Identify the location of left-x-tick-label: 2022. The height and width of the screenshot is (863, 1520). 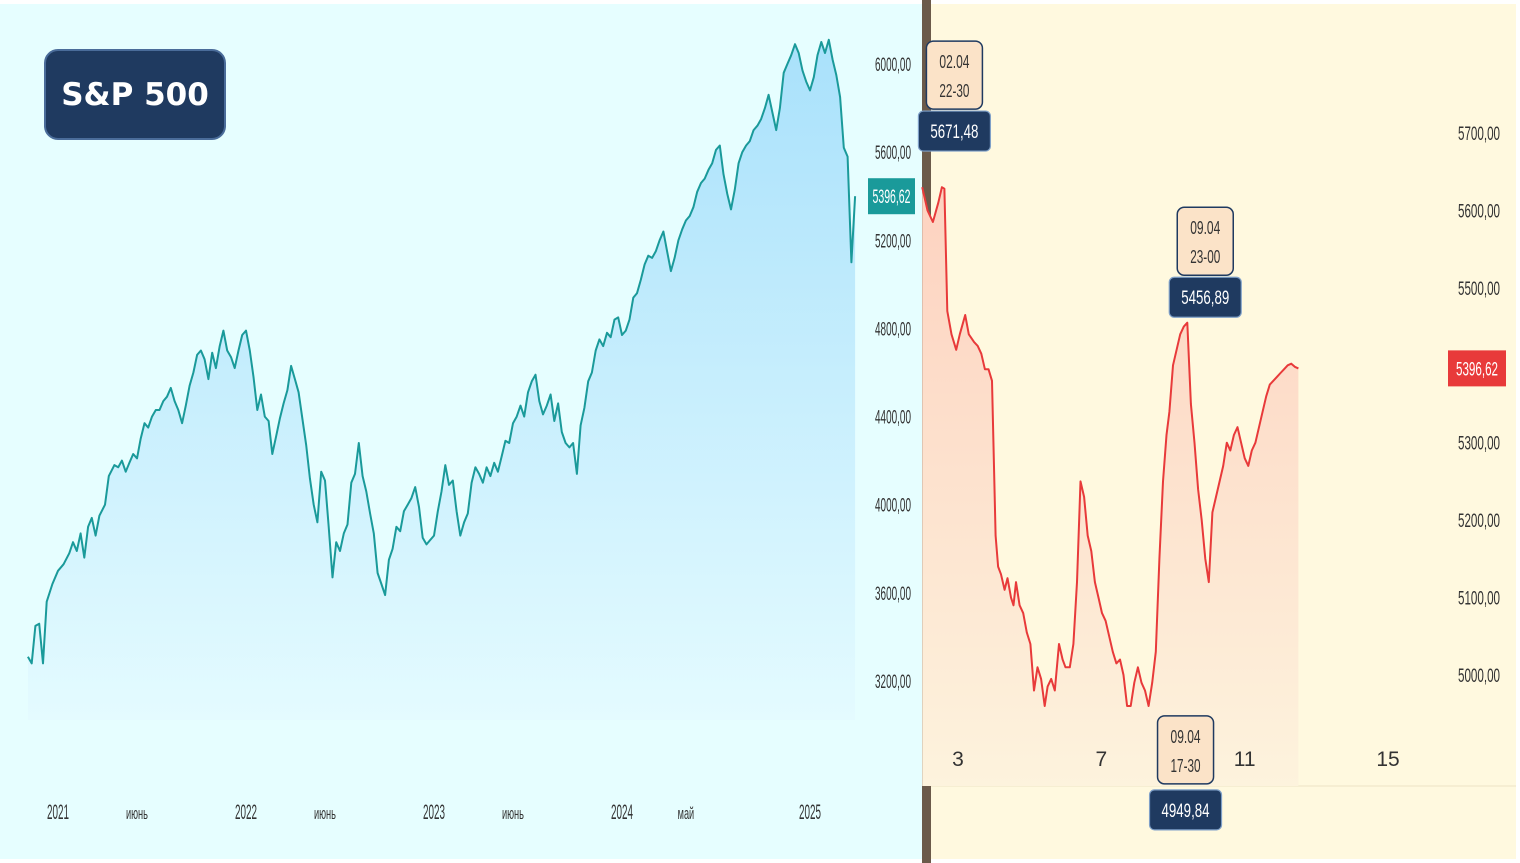
(246, 812).